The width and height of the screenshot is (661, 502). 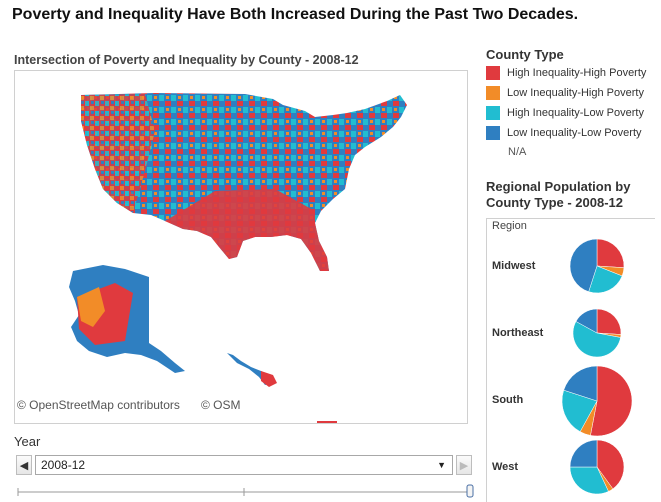 What do you see at coordinates (63, 465) in the screenshot?
I see `year-selected-value: 2008-12` at bounding box center [63, 465].